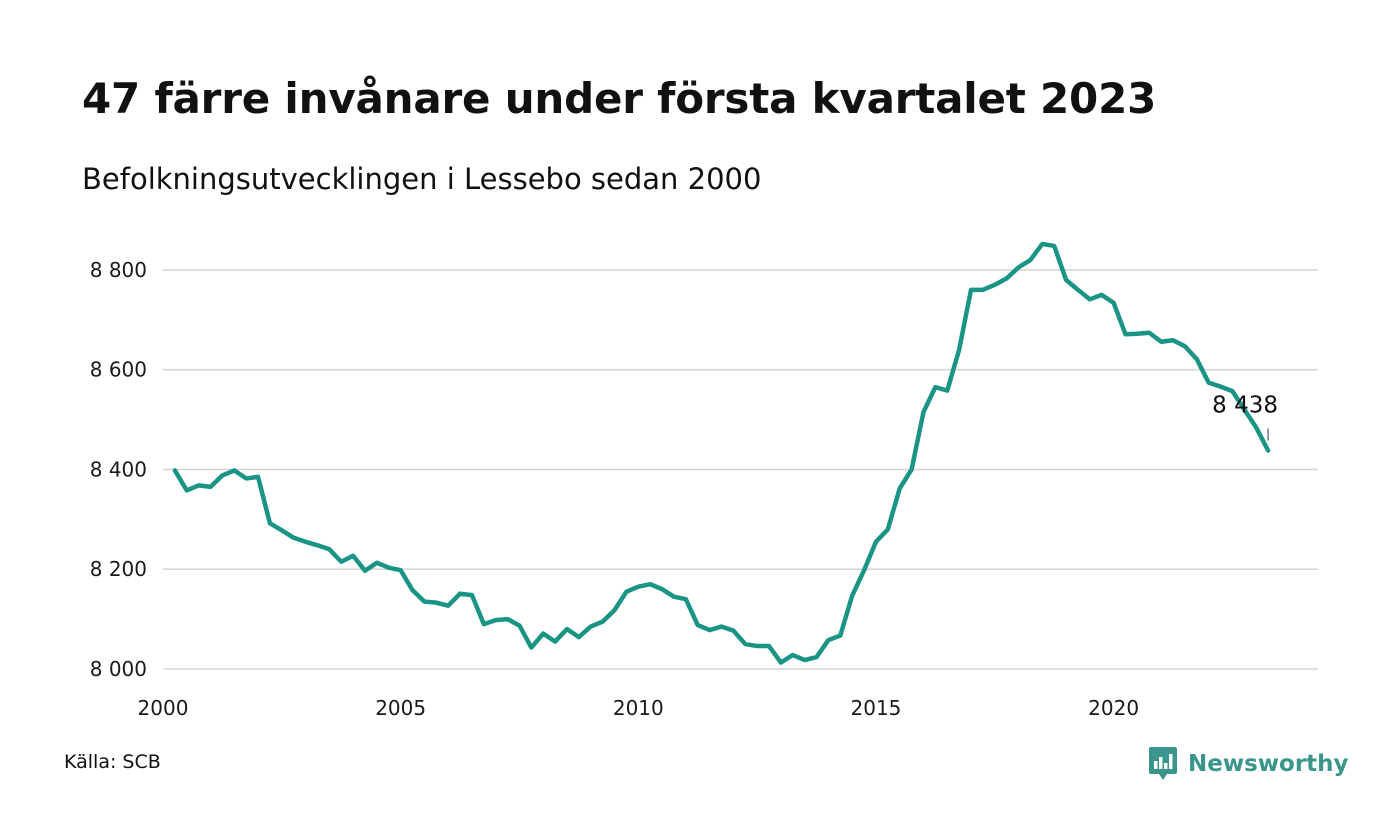 This screenshot has width=1400, height=840. I want to click on x-tick-label: 2020, so click(1113, 708).